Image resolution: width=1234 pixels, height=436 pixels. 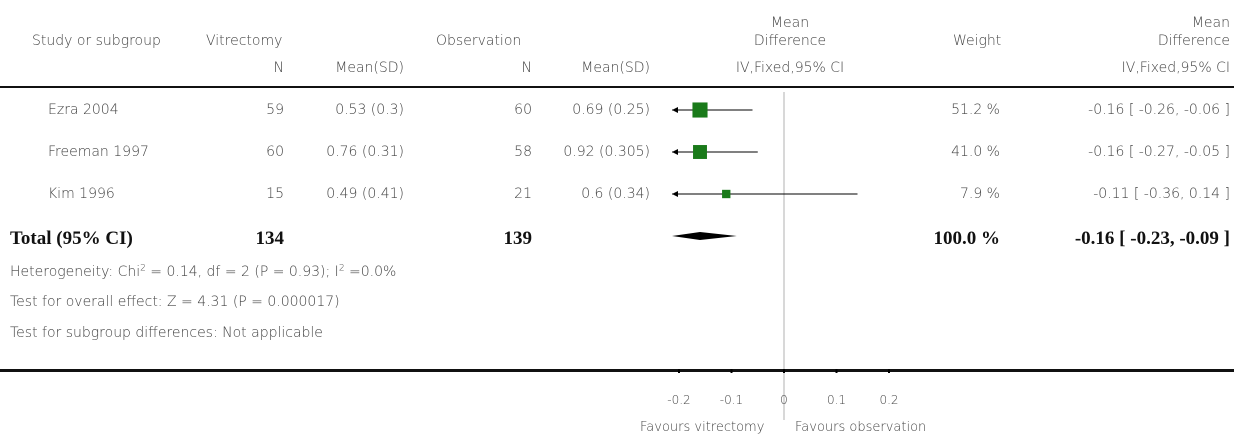 What do you see at coordinates (617, 370) in the screenshot?
I see `bottom-divider` at bounding box center [617, 370].